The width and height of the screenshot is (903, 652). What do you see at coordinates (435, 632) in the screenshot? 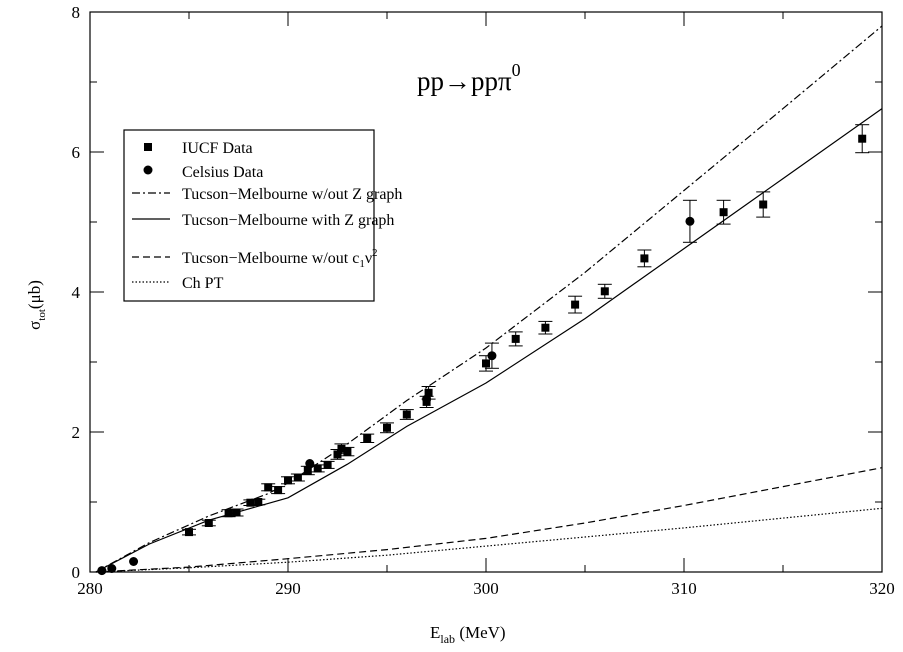
I see `x-axis-label-main: E` at bounding box center [435, 632].